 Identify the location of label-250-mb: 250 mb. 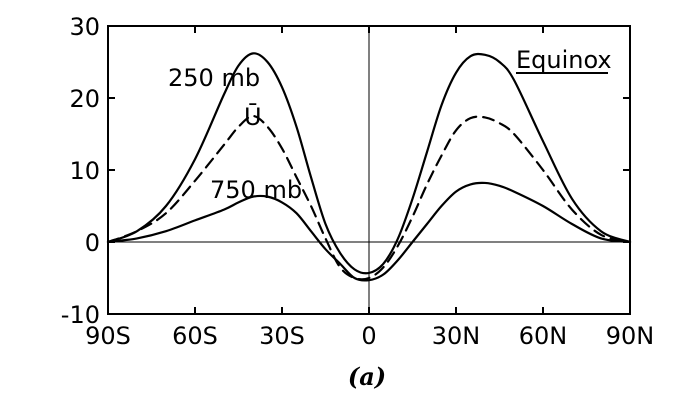
(214, 78).